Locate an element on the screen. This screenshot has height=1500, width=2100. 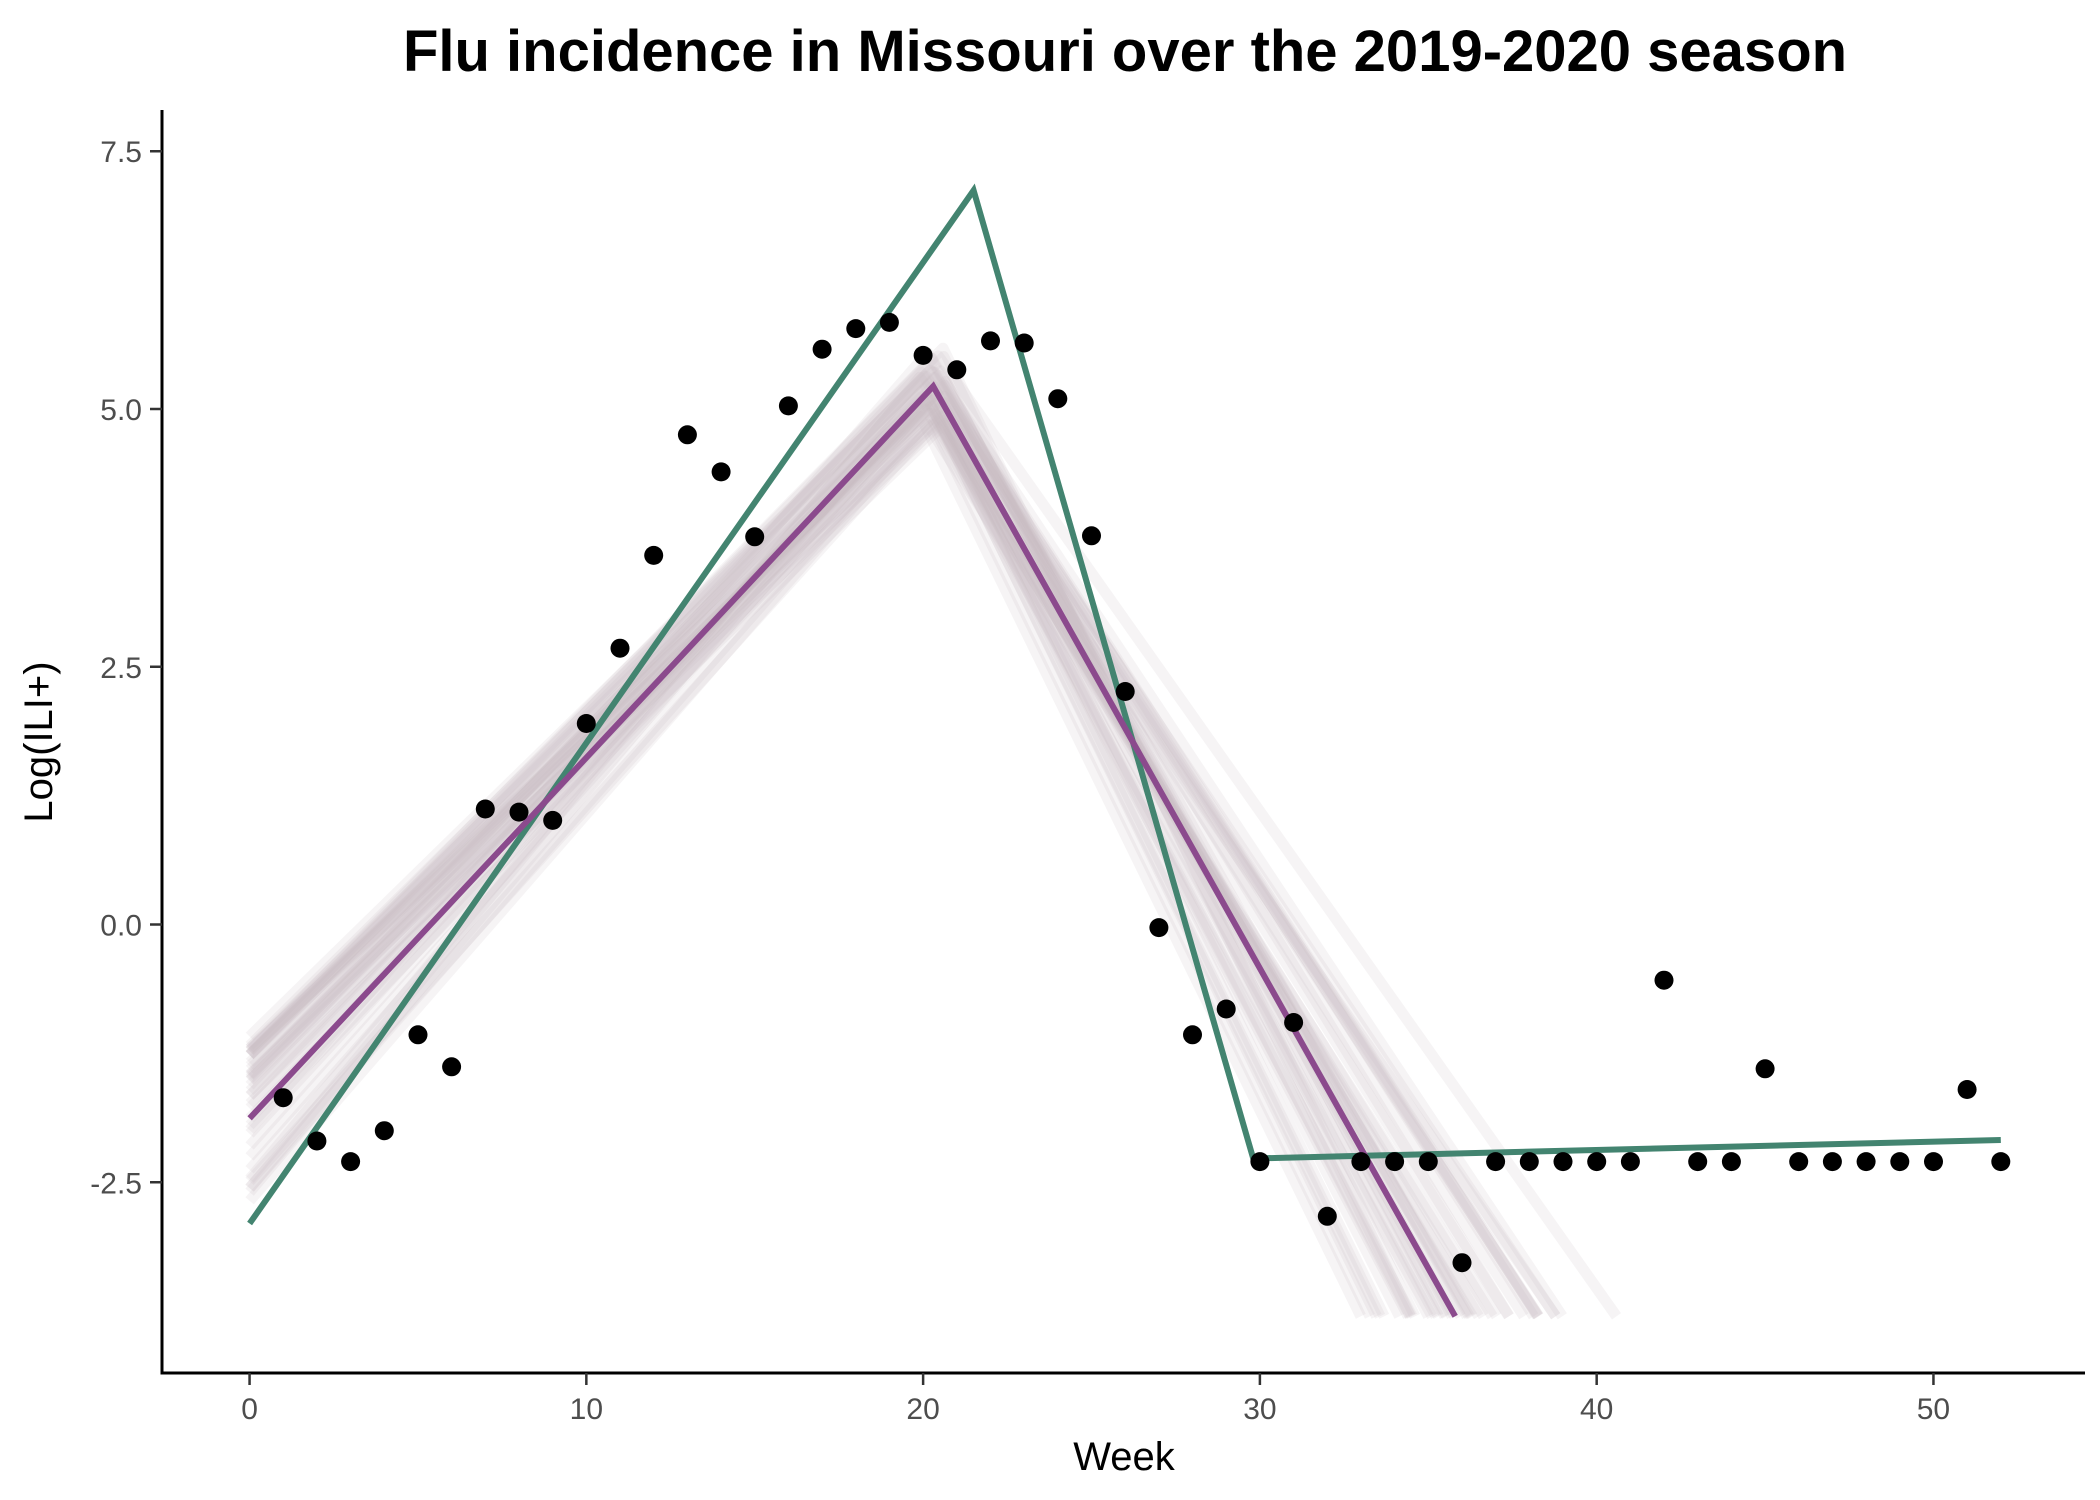
x-tick-label: 30 is located at coordinates (1259, 1409).